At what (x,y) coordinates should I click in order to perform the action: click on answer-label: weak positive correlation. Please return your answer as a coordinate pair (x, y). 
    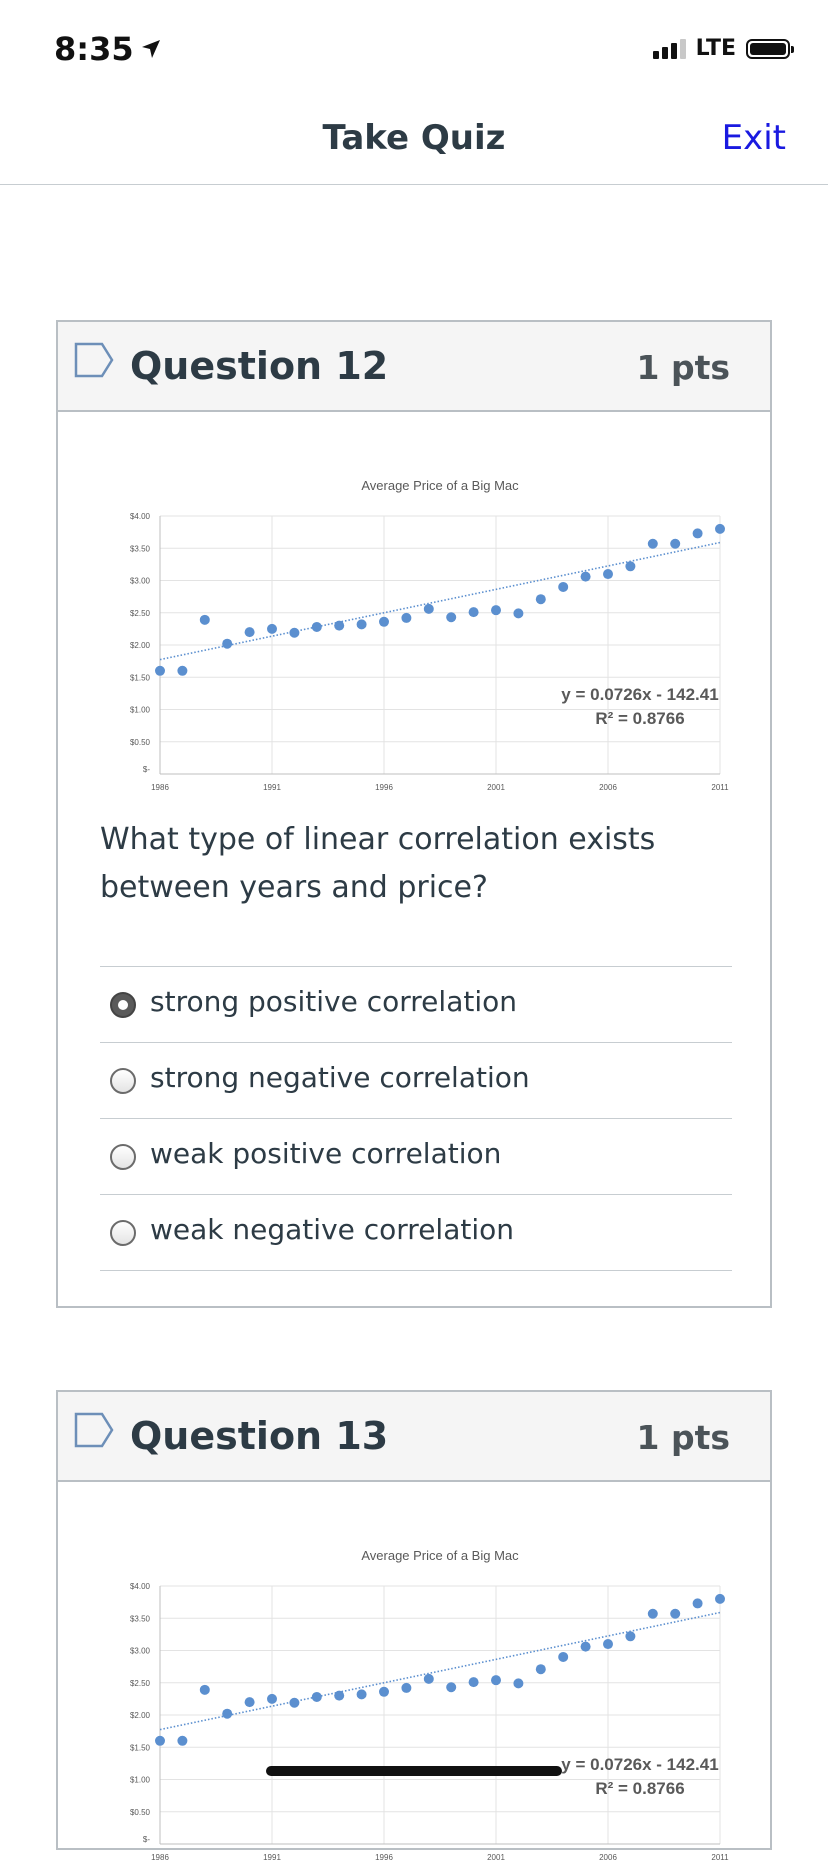
    Looking at the image, I should click on (326, 1153).